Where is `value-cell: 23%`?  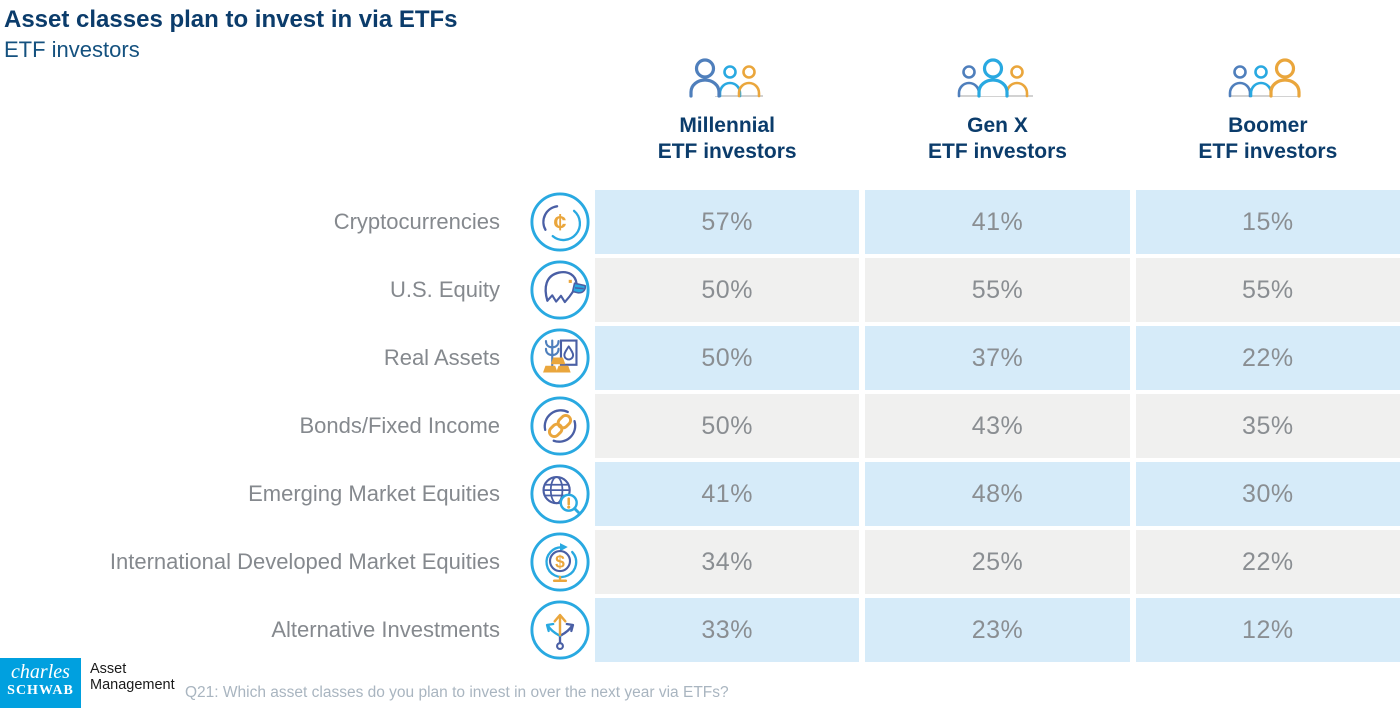 value-cell: 23% is located at coordinates (997, 630).